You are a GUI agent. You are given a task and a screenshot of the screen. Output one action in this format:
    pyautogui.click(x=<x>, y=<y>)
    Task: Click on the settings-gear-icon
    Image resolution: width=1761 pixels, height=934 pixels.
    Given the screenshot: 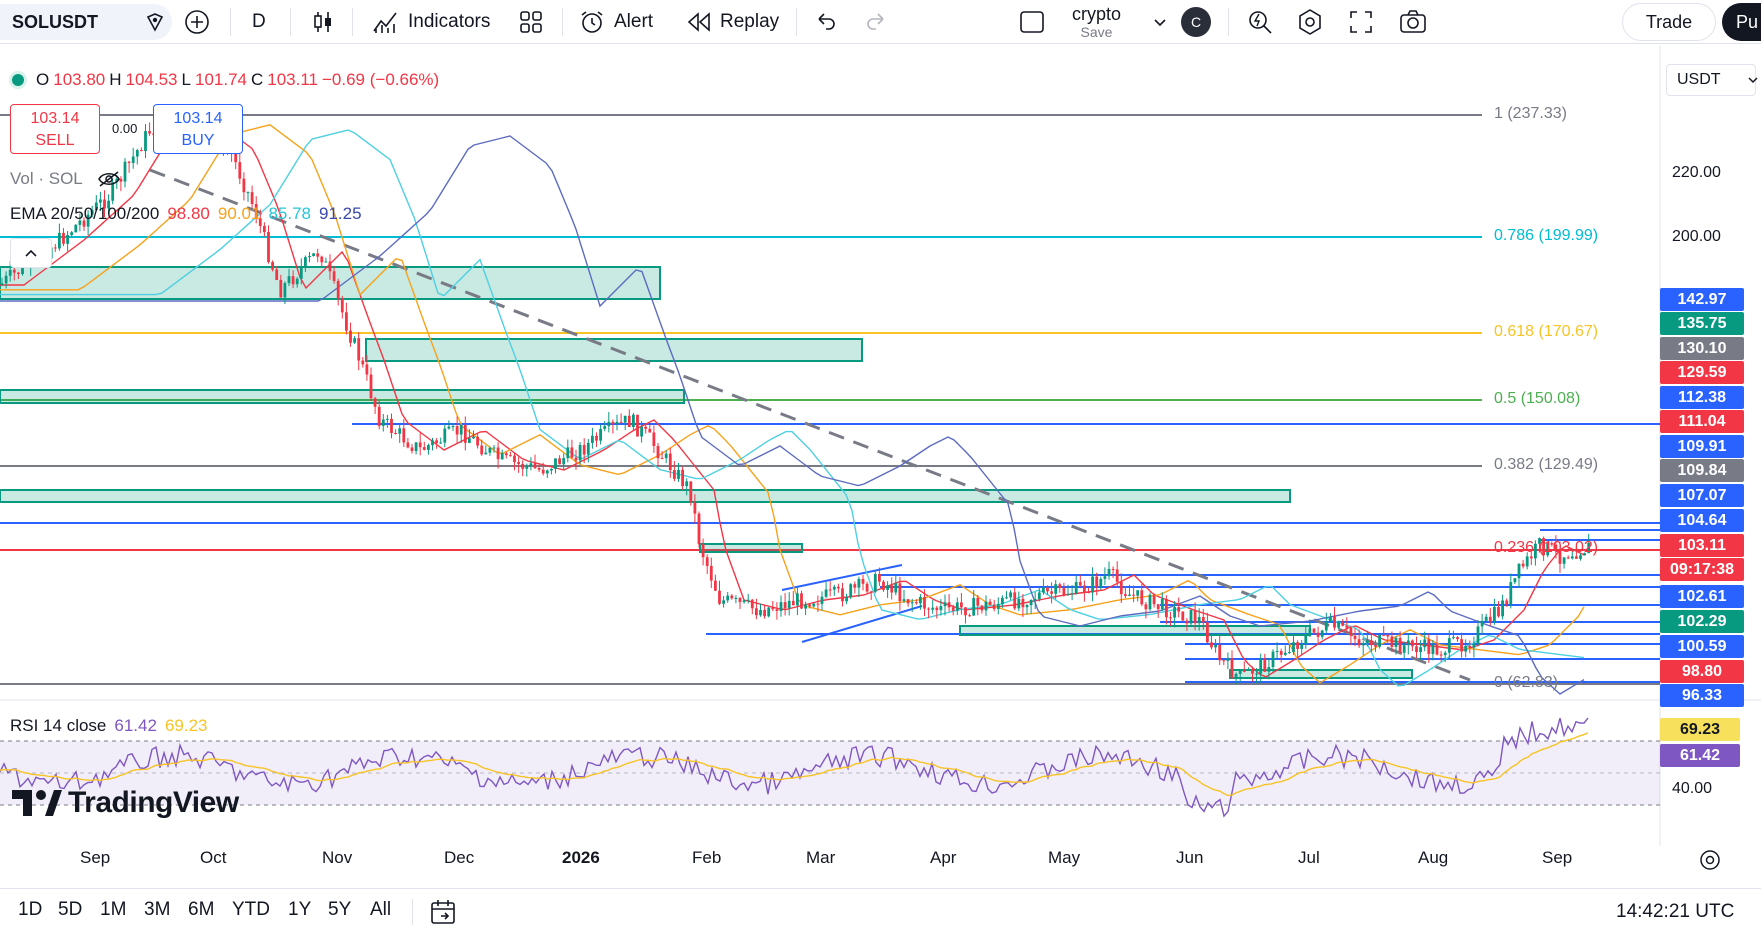 What is the action you would take?
    pyautogui.click(x=1710, y=860)
    